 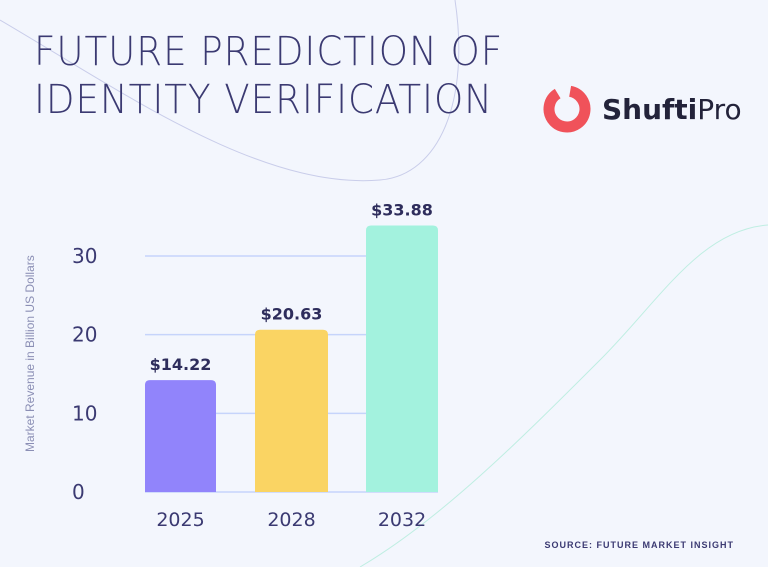 I want to click on title-line-1: FUTURE PREDICTION OF, so click(x=269, y=52).